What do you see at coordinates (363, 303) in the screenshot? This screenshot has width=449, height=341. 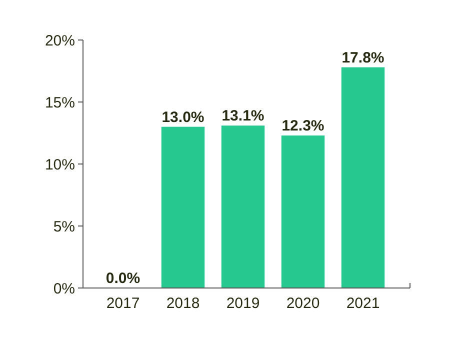 I see `x-tick-label: 2021` at bounding box center [363, 303].